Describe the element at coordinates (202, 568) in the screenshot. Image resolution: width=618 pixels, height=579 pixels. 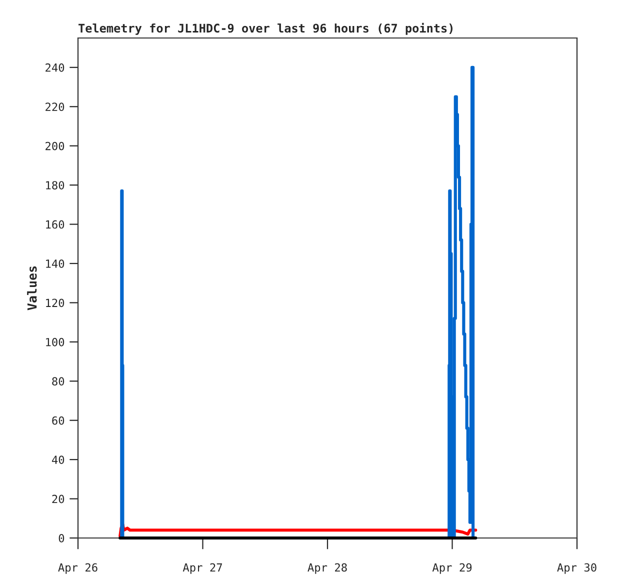
I see `x-tick-label: Apr 27` at that location.